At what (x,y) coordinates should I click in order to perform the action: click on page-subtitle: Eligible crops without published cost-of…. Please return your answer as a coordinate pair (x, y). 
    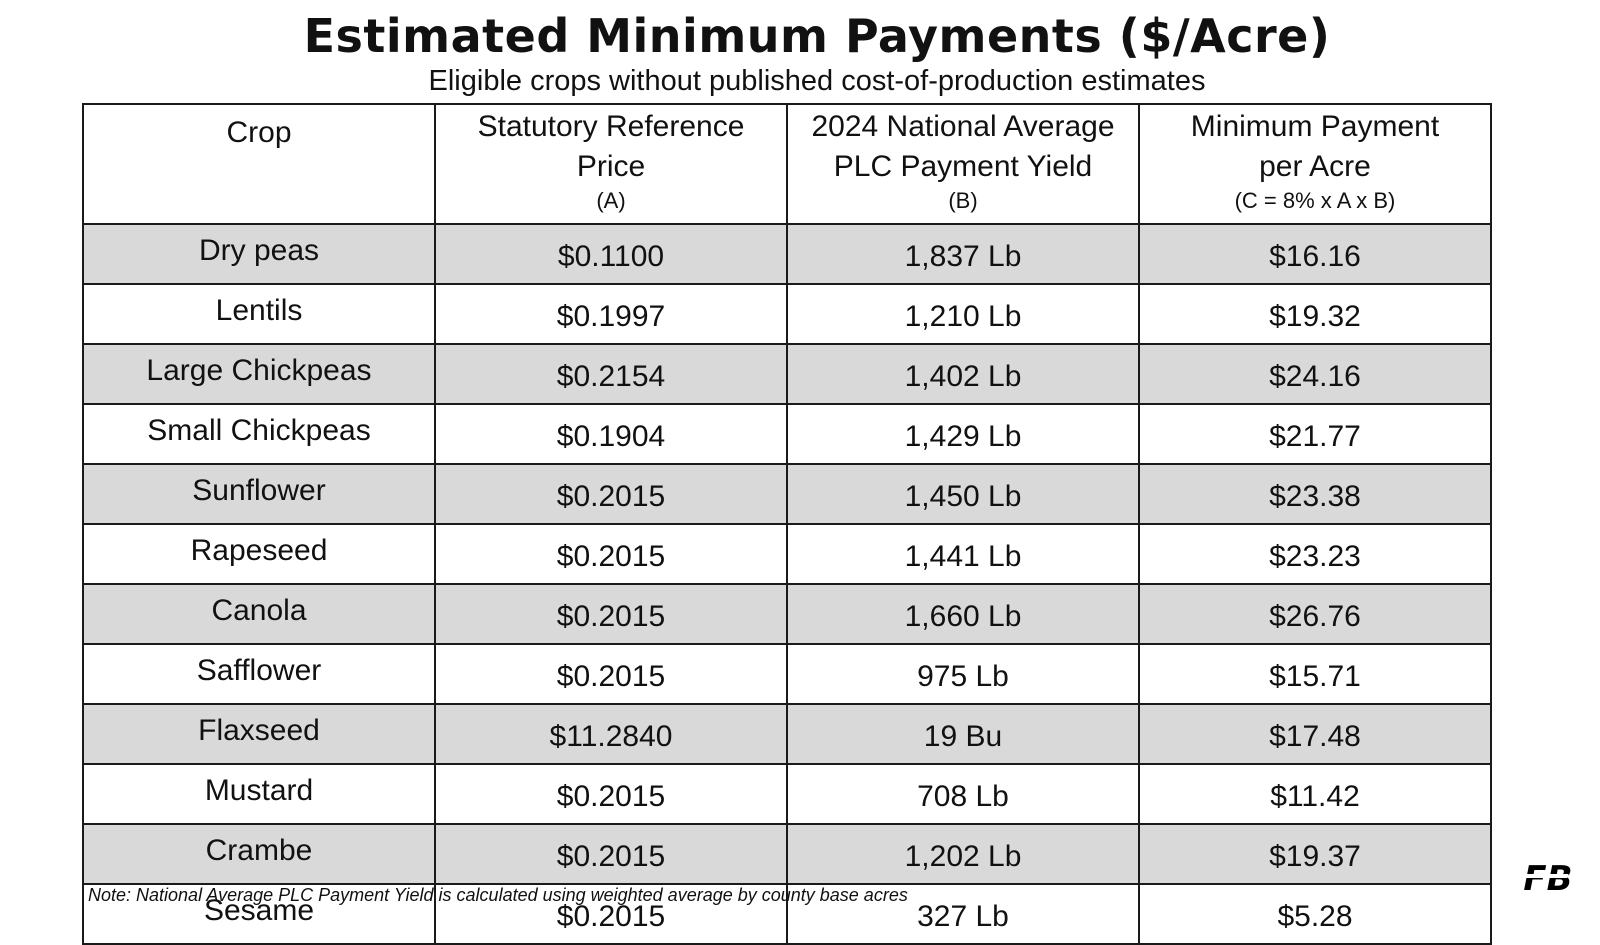
    Looking at the image, I should click on (817, 81).